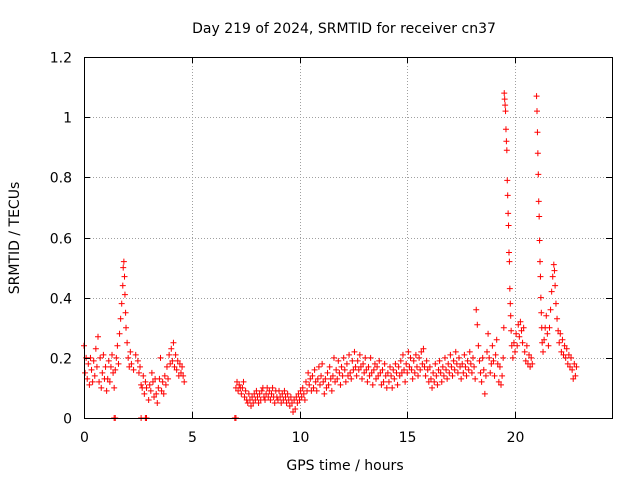  I want to click on x-tick-label: 15, so click(408, 438).